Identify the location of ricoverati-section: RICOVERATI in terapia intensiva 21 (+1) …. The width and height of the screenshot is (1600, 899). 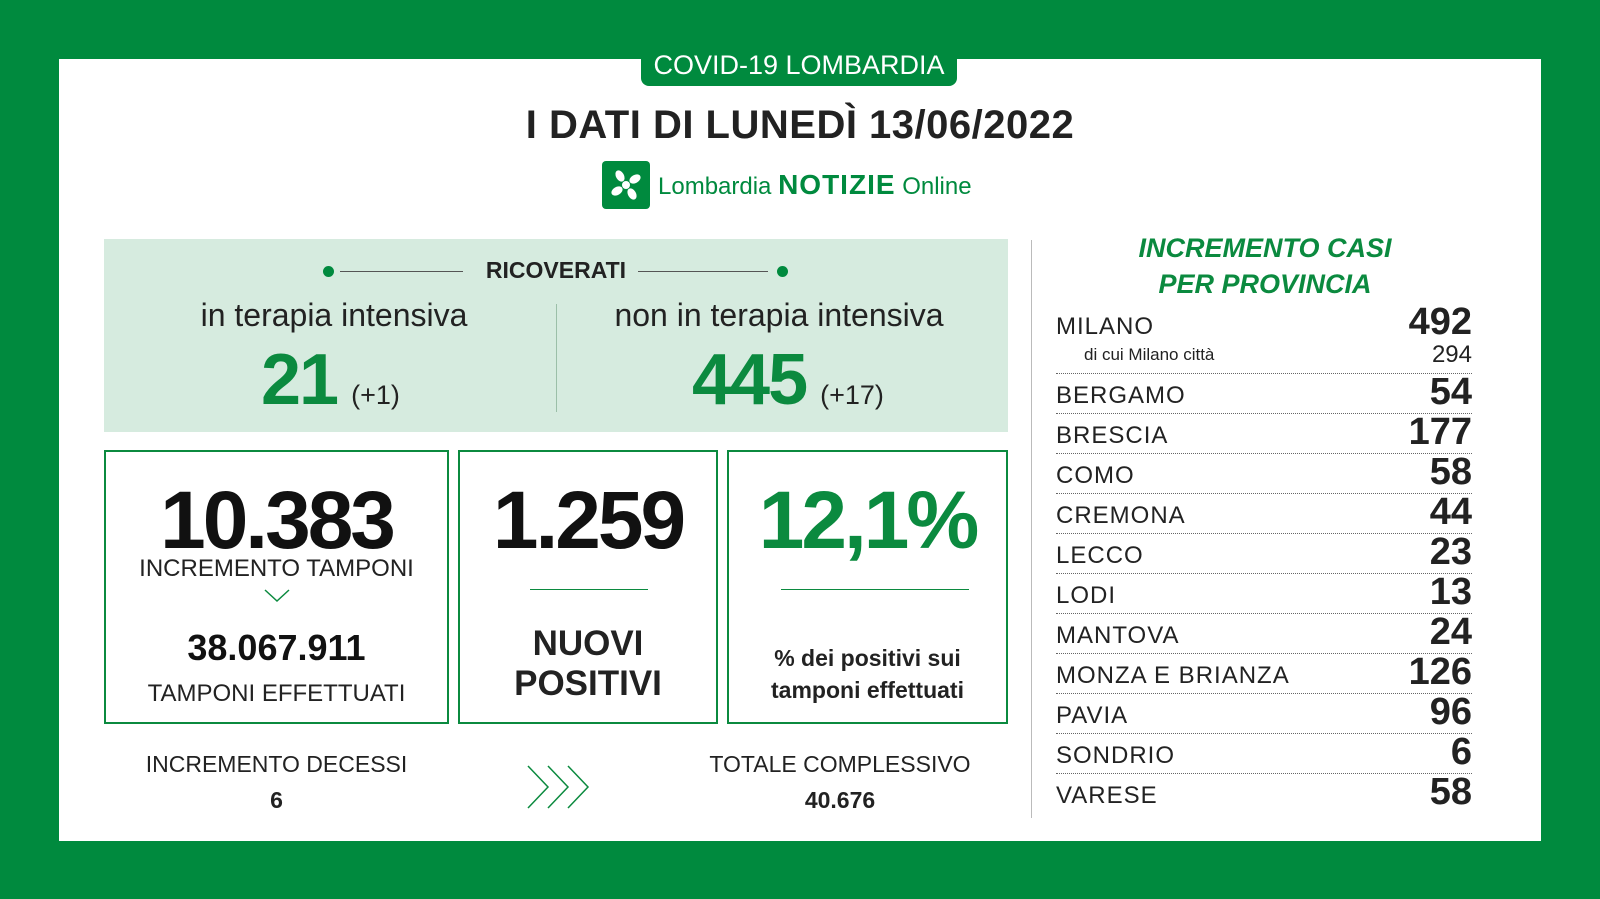
(556, 335).